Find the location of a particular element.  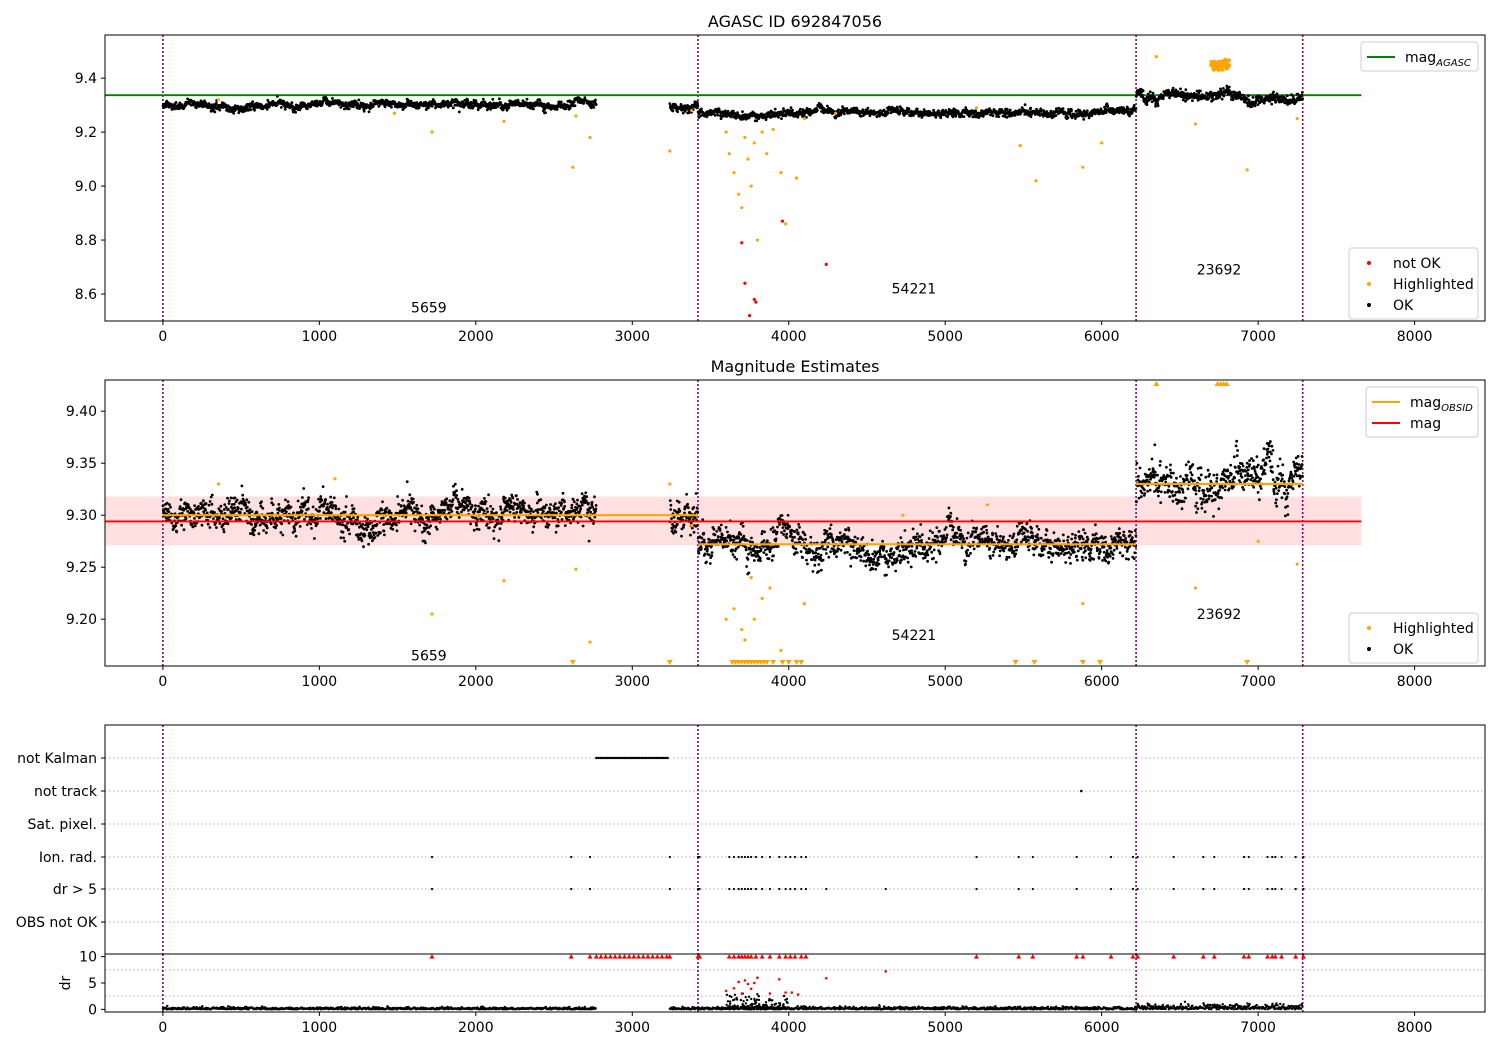

obsid-label: 5659 is located at coordinates (429, 309).